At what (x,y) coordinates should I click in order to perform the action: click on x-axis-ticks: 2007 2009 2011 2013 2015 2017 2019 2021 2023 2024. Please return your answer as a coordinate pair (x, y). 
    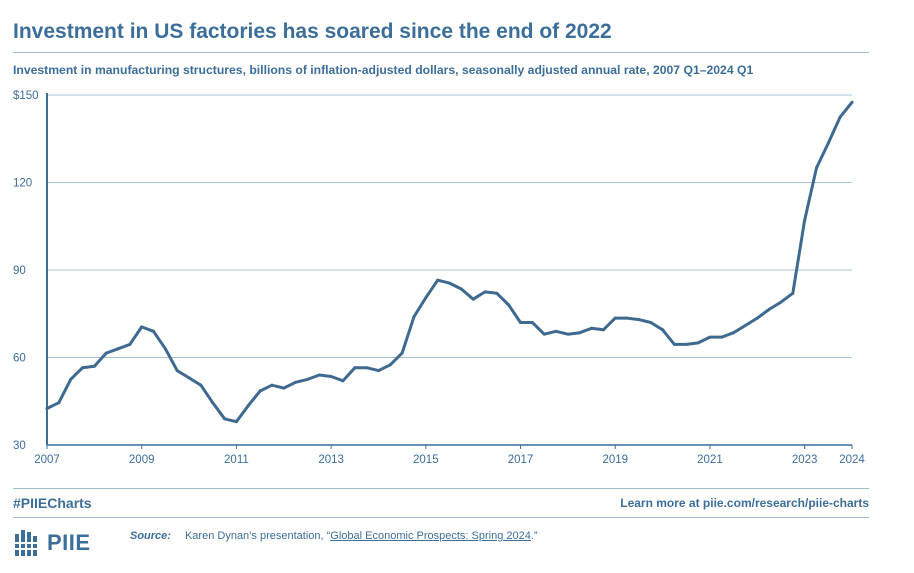
    Looking at the image, I should click on (449, 455).